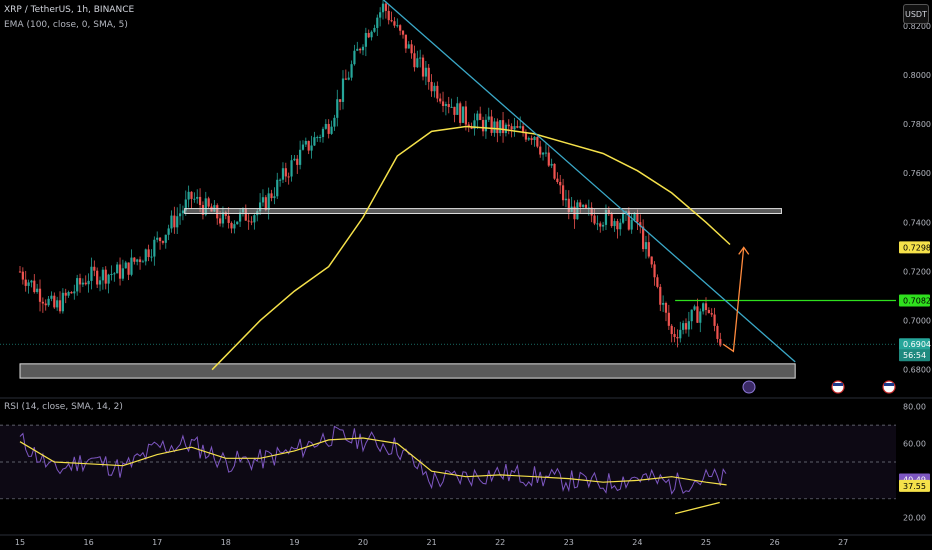 This screenshot has width=932, height=550. I want to click on currency-button: USDT, so click(916, 14).